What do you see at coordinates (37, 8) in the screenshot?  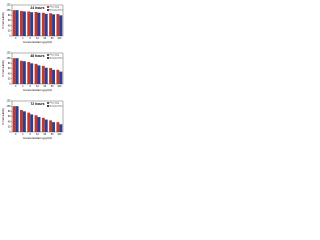 I see `chart-title: 24 hours` at bounding box center [37, 8].